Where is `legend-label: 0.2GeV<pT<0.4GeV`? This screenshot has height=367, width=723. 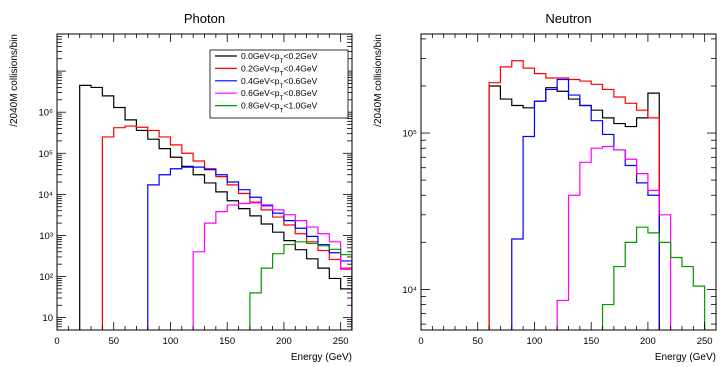 legend-label: 0.2GeV<pT<0.4GeV is located at coordinates (279, 70).